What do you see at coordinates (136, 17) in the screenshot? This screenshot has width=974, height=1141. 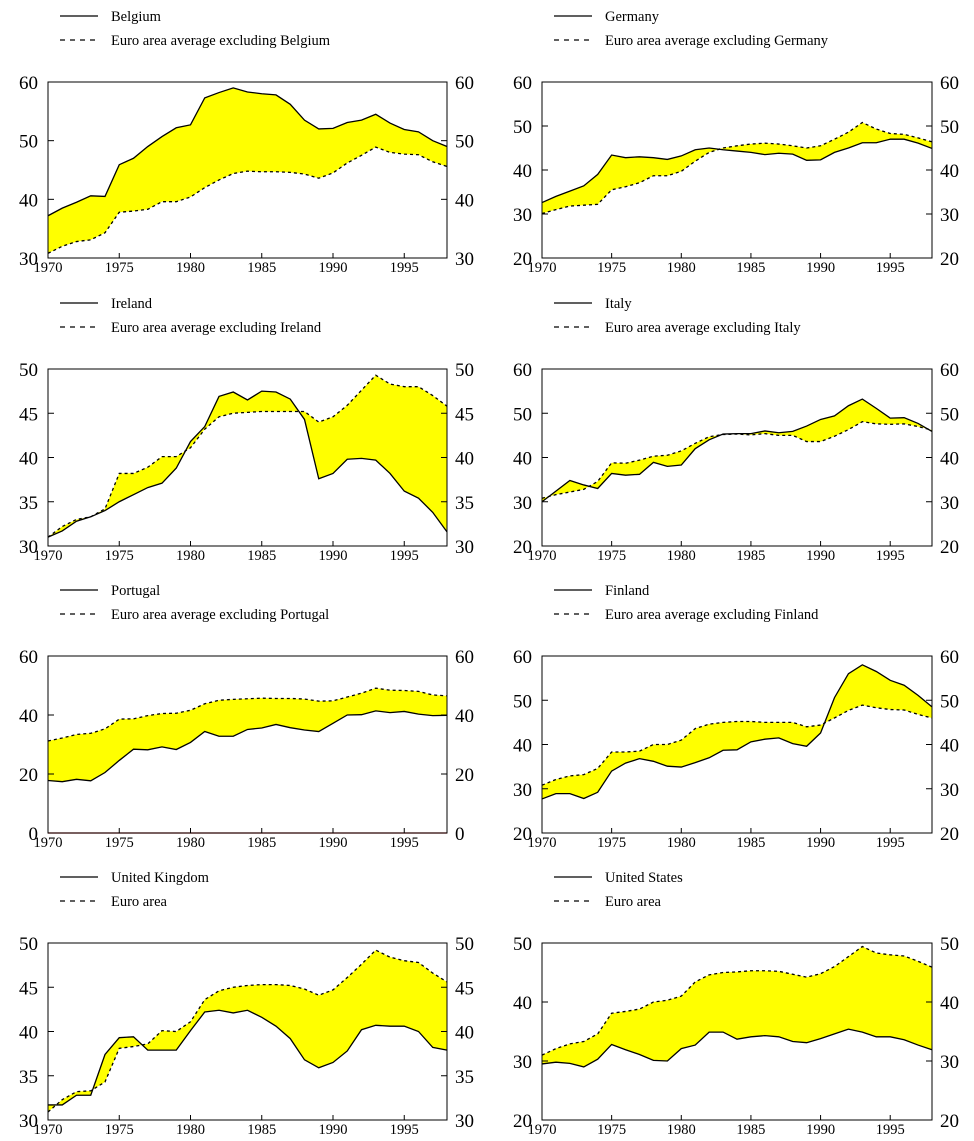 I see `legend-label: Belgium` at bounding box center [136, 17].